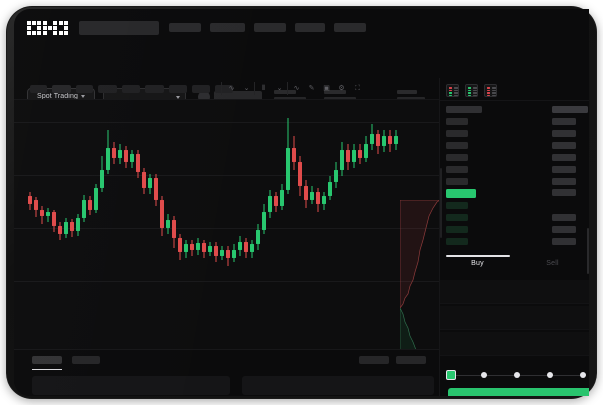  I want to click on candle-type-icon: ⦀, so click(263, 88).